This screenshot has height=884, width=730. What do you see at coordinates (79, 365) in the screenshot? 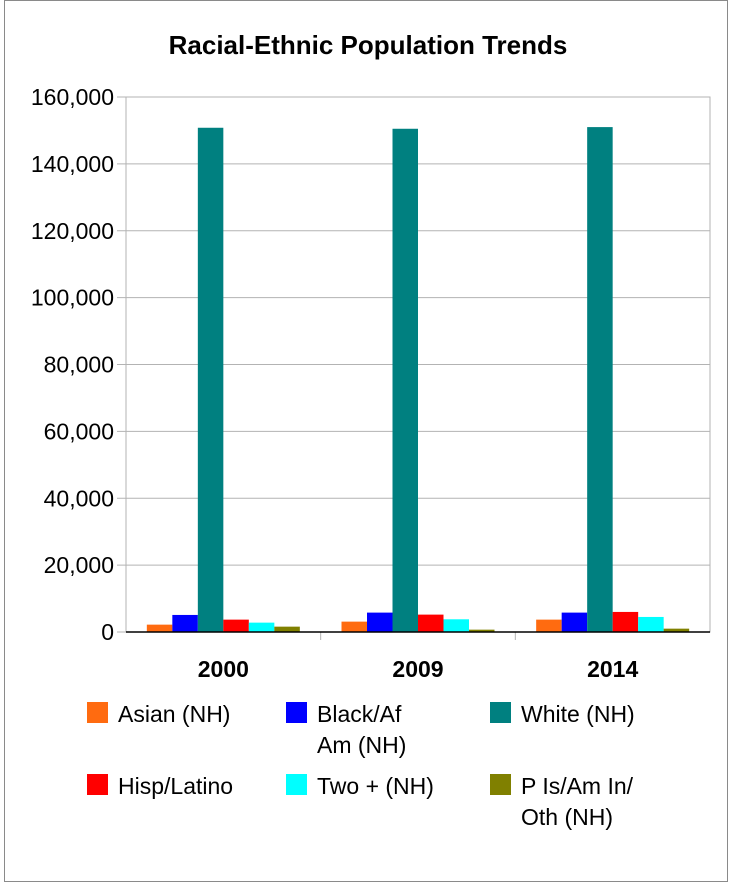
I see `y-tick-label: 80,000` at bounding box center [79, 365].